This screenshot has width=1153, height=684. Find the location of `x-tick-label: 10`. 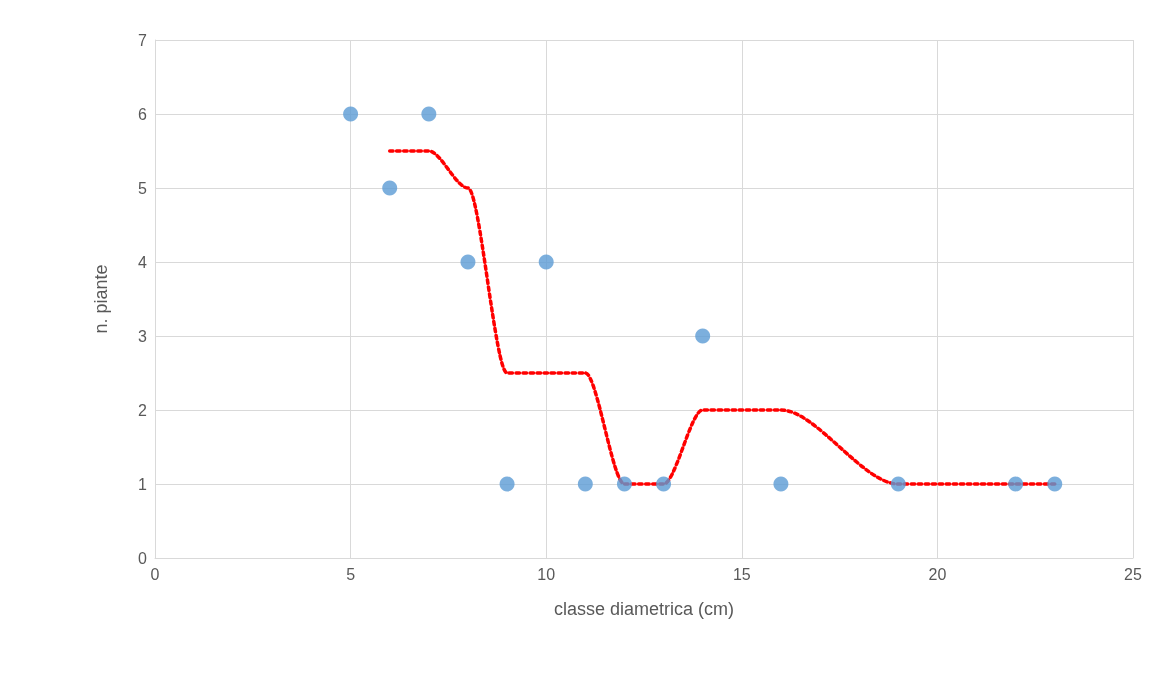

x-tick-label: 10 is located at coordinates (546, 574).